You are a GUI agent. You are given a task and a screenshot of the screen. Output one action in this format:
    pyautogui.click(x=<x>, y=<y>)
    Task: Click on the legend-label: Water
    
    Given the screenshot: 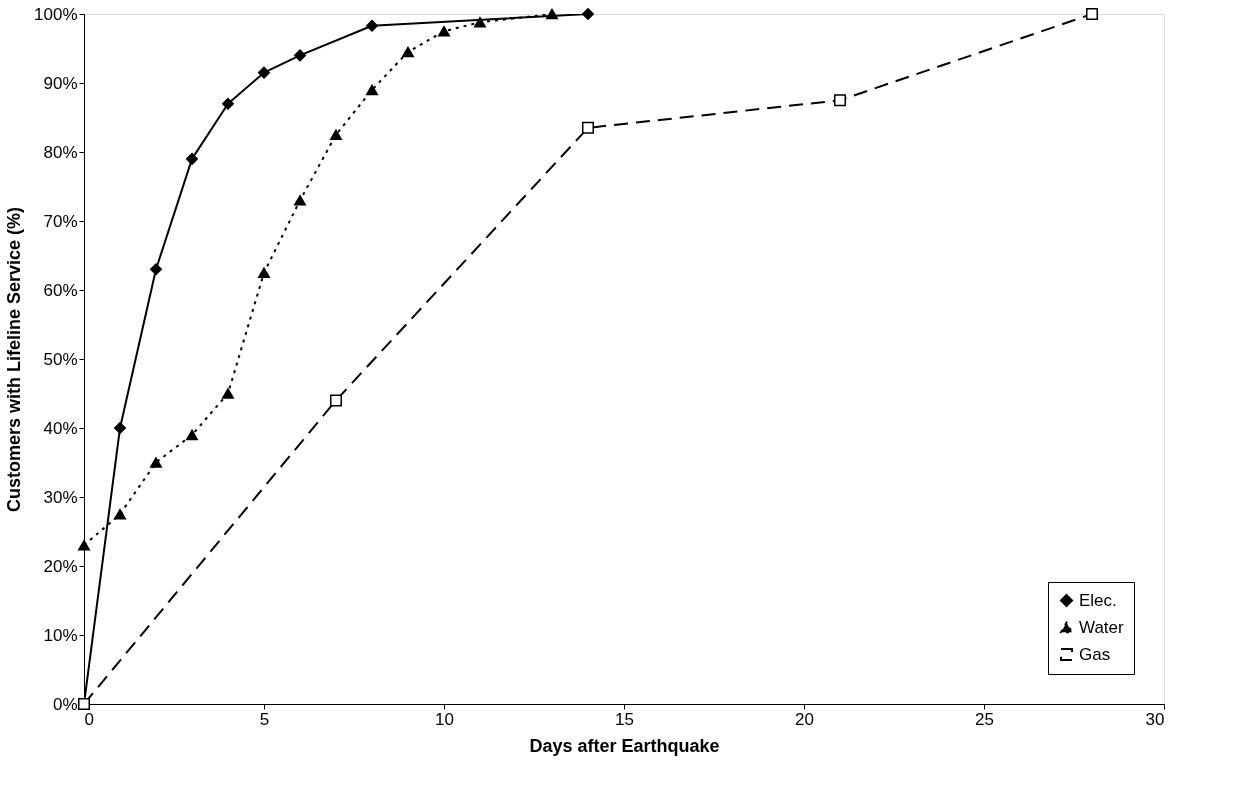 What is the action you would take?
    pyautogui.click(x=1102, y=627)
    